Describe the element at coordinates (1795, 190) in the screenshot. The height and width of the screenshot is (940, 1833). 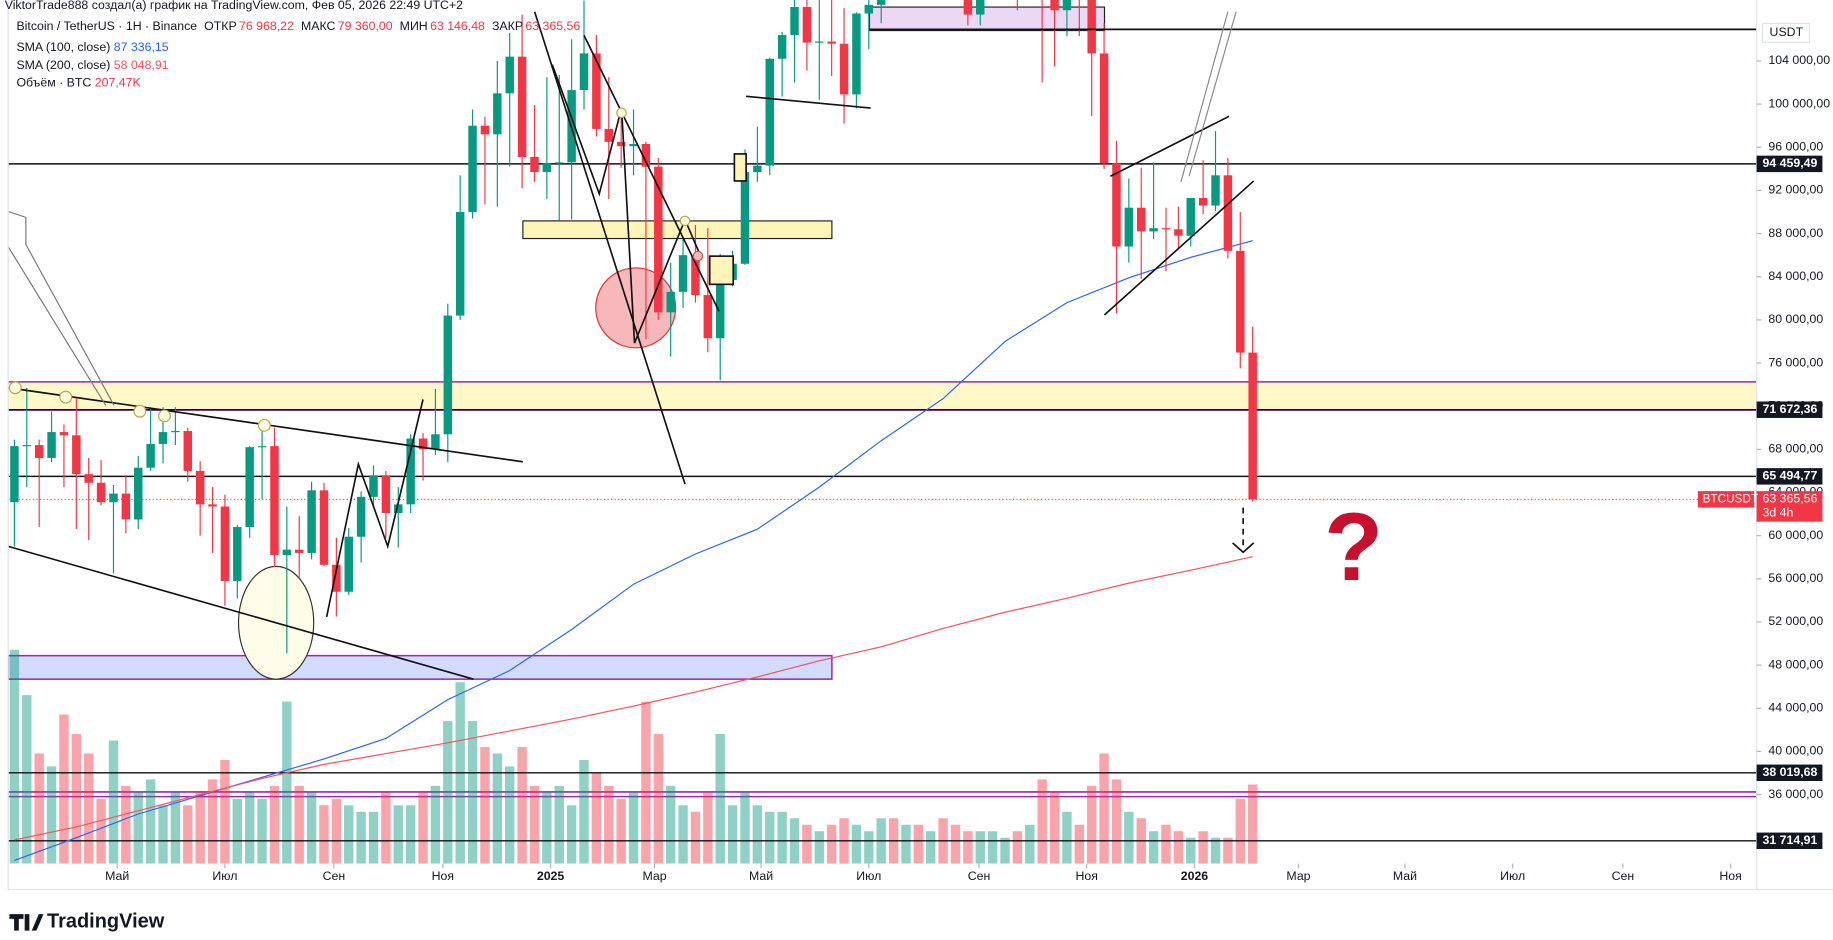
I see `y-tick-label: 92 000,00` at that location.